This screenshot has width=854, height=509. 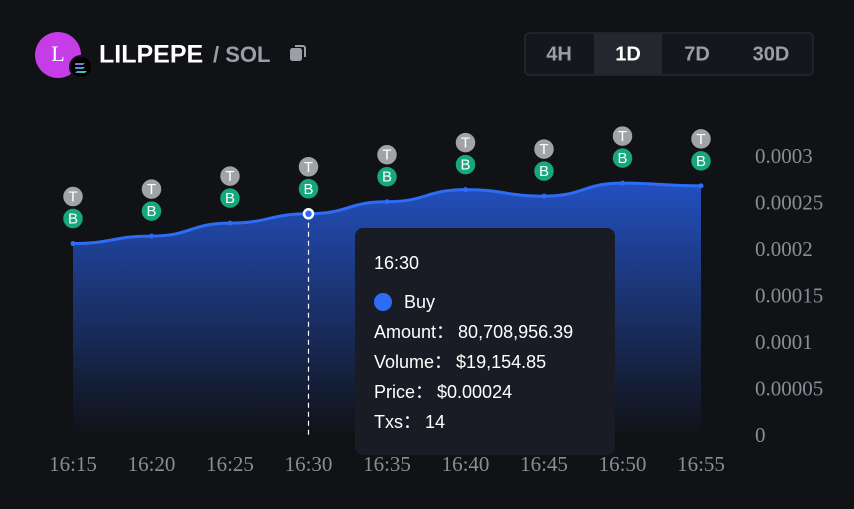 I want to click on tooltip-series-name: Buy, so click(x=419, y=302).